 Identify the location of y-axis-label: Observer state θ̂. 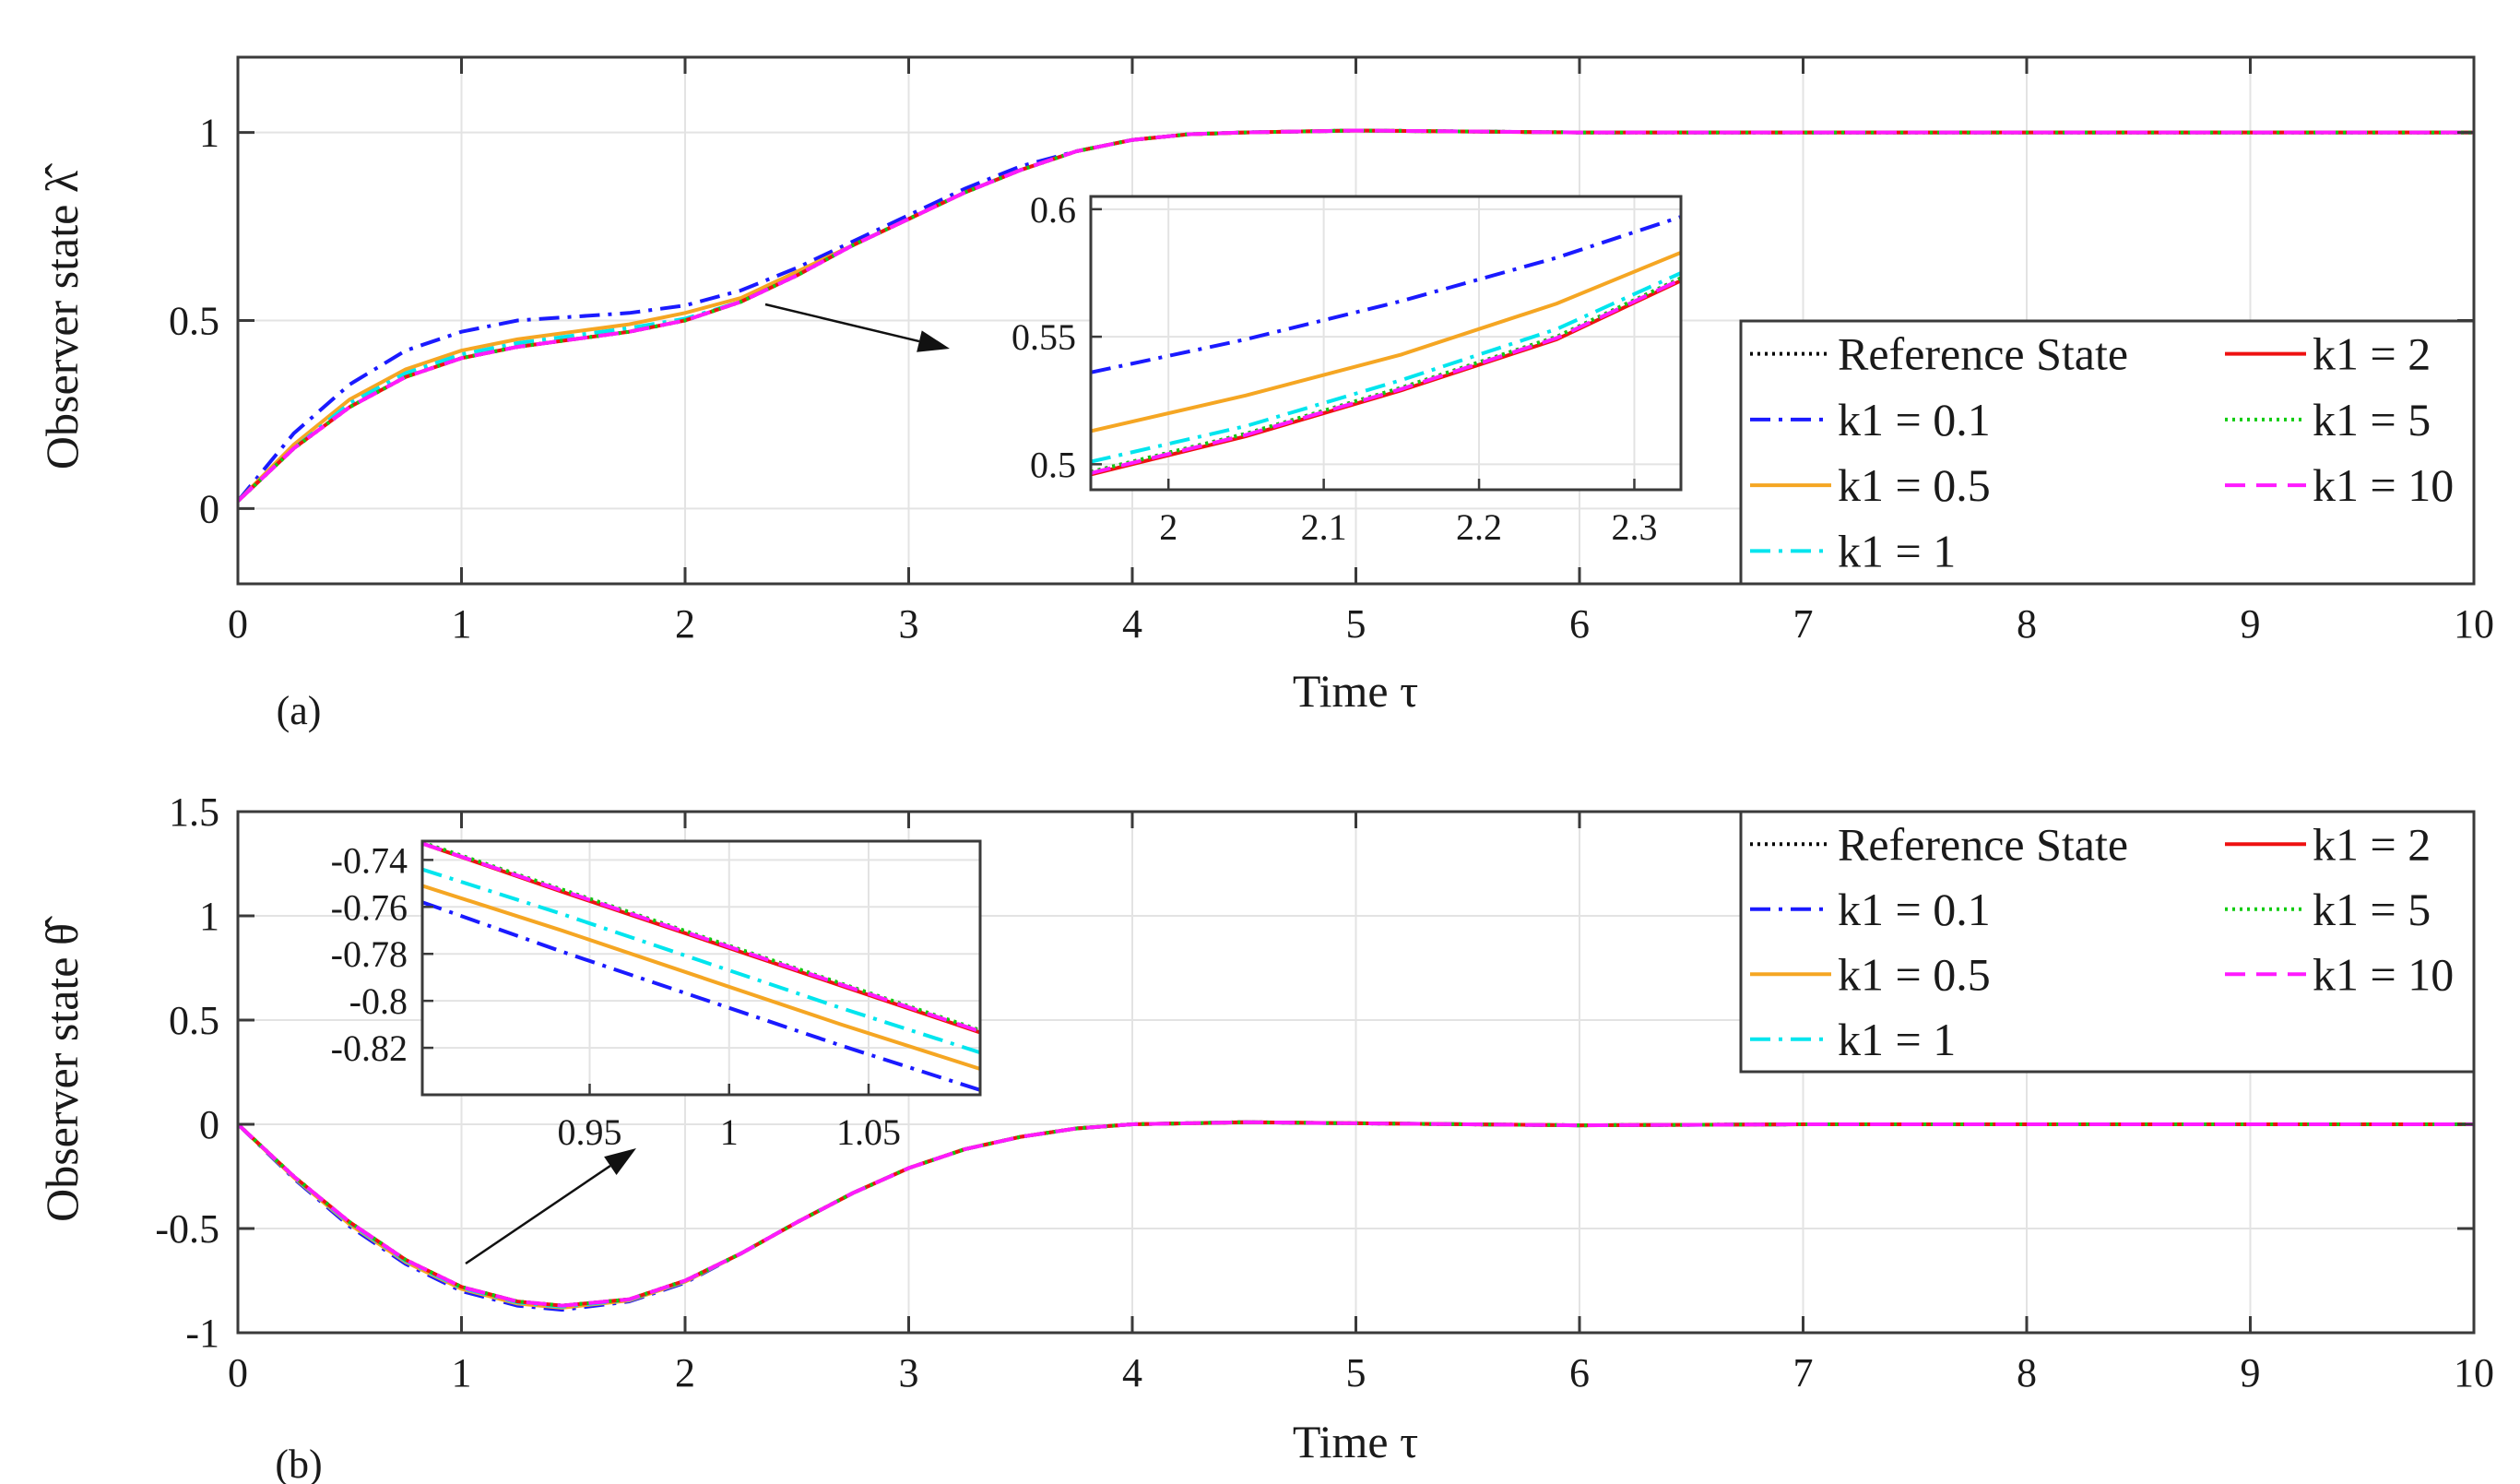
(62, 1069).